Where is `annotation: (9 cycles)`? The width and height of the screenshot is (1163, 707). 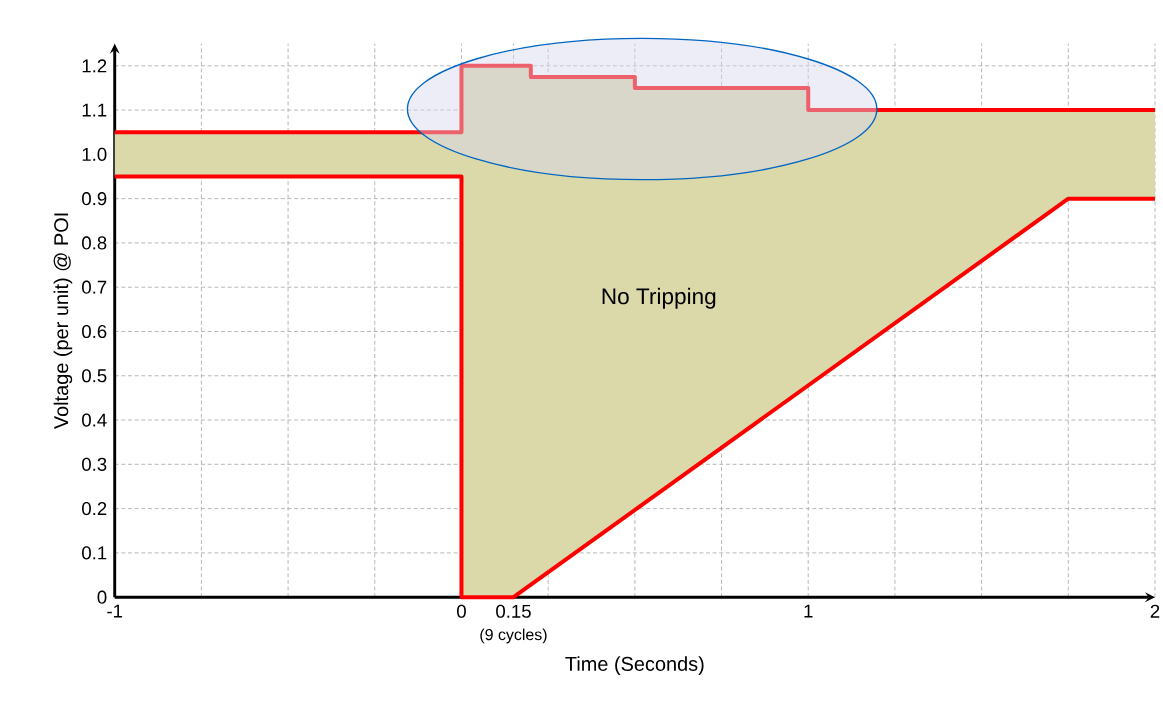 annotation: (9 cycles) is located at coordinates (513, 636).